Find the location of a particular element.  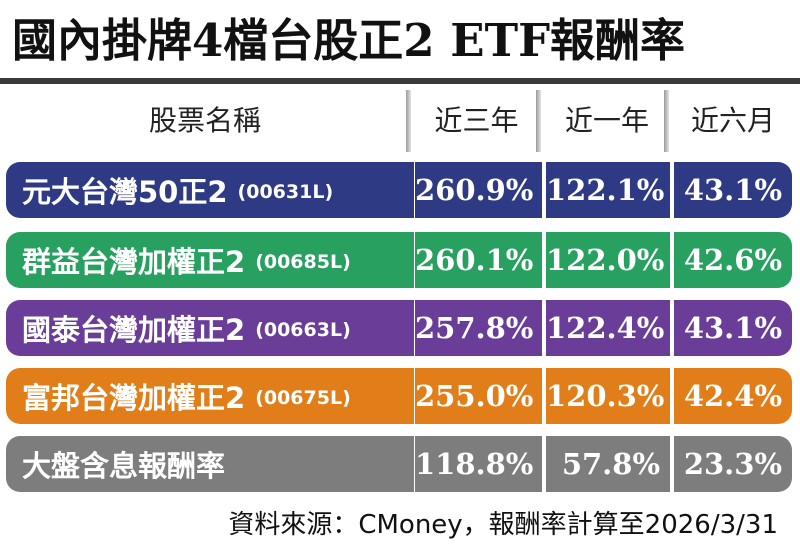

row-name-cell: 大盤含息報酬率 is located at coordinates (210, 464).